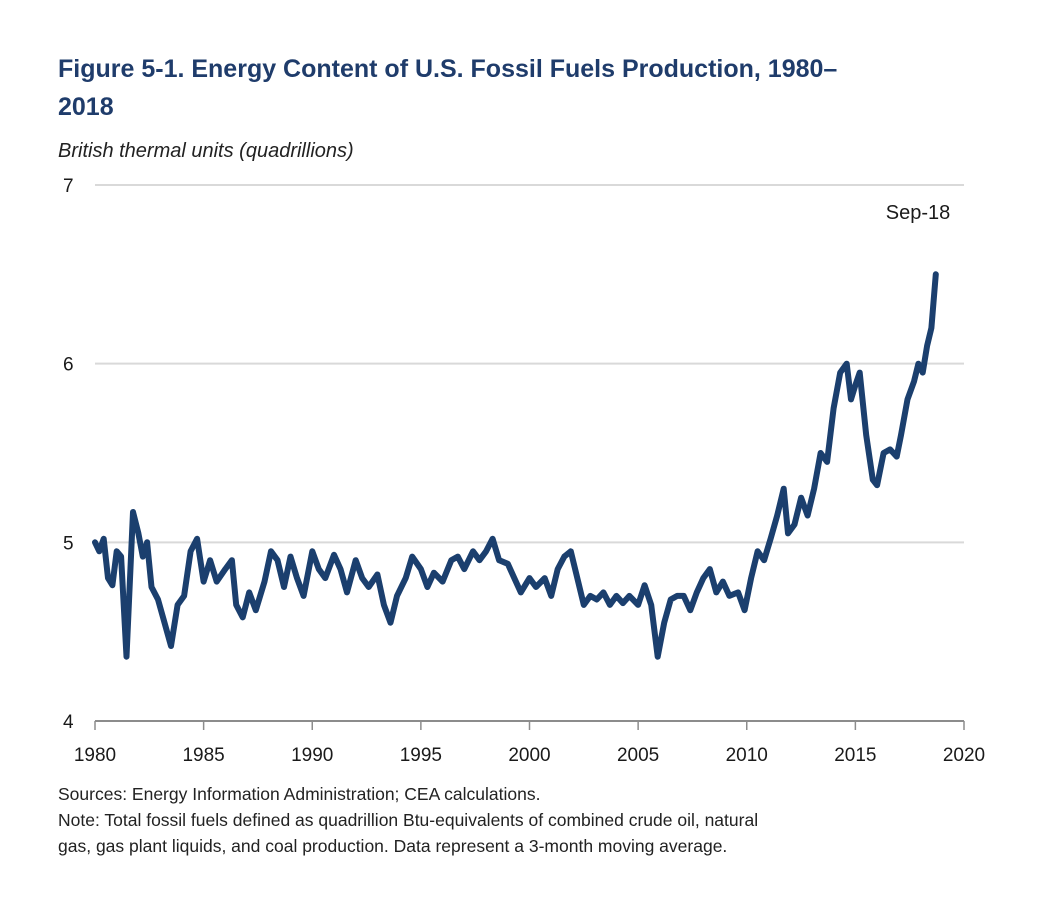 The width and height of the screenshot is (1038, 907). I want to click on y-tick-label-6: 6, so click(68, 365).